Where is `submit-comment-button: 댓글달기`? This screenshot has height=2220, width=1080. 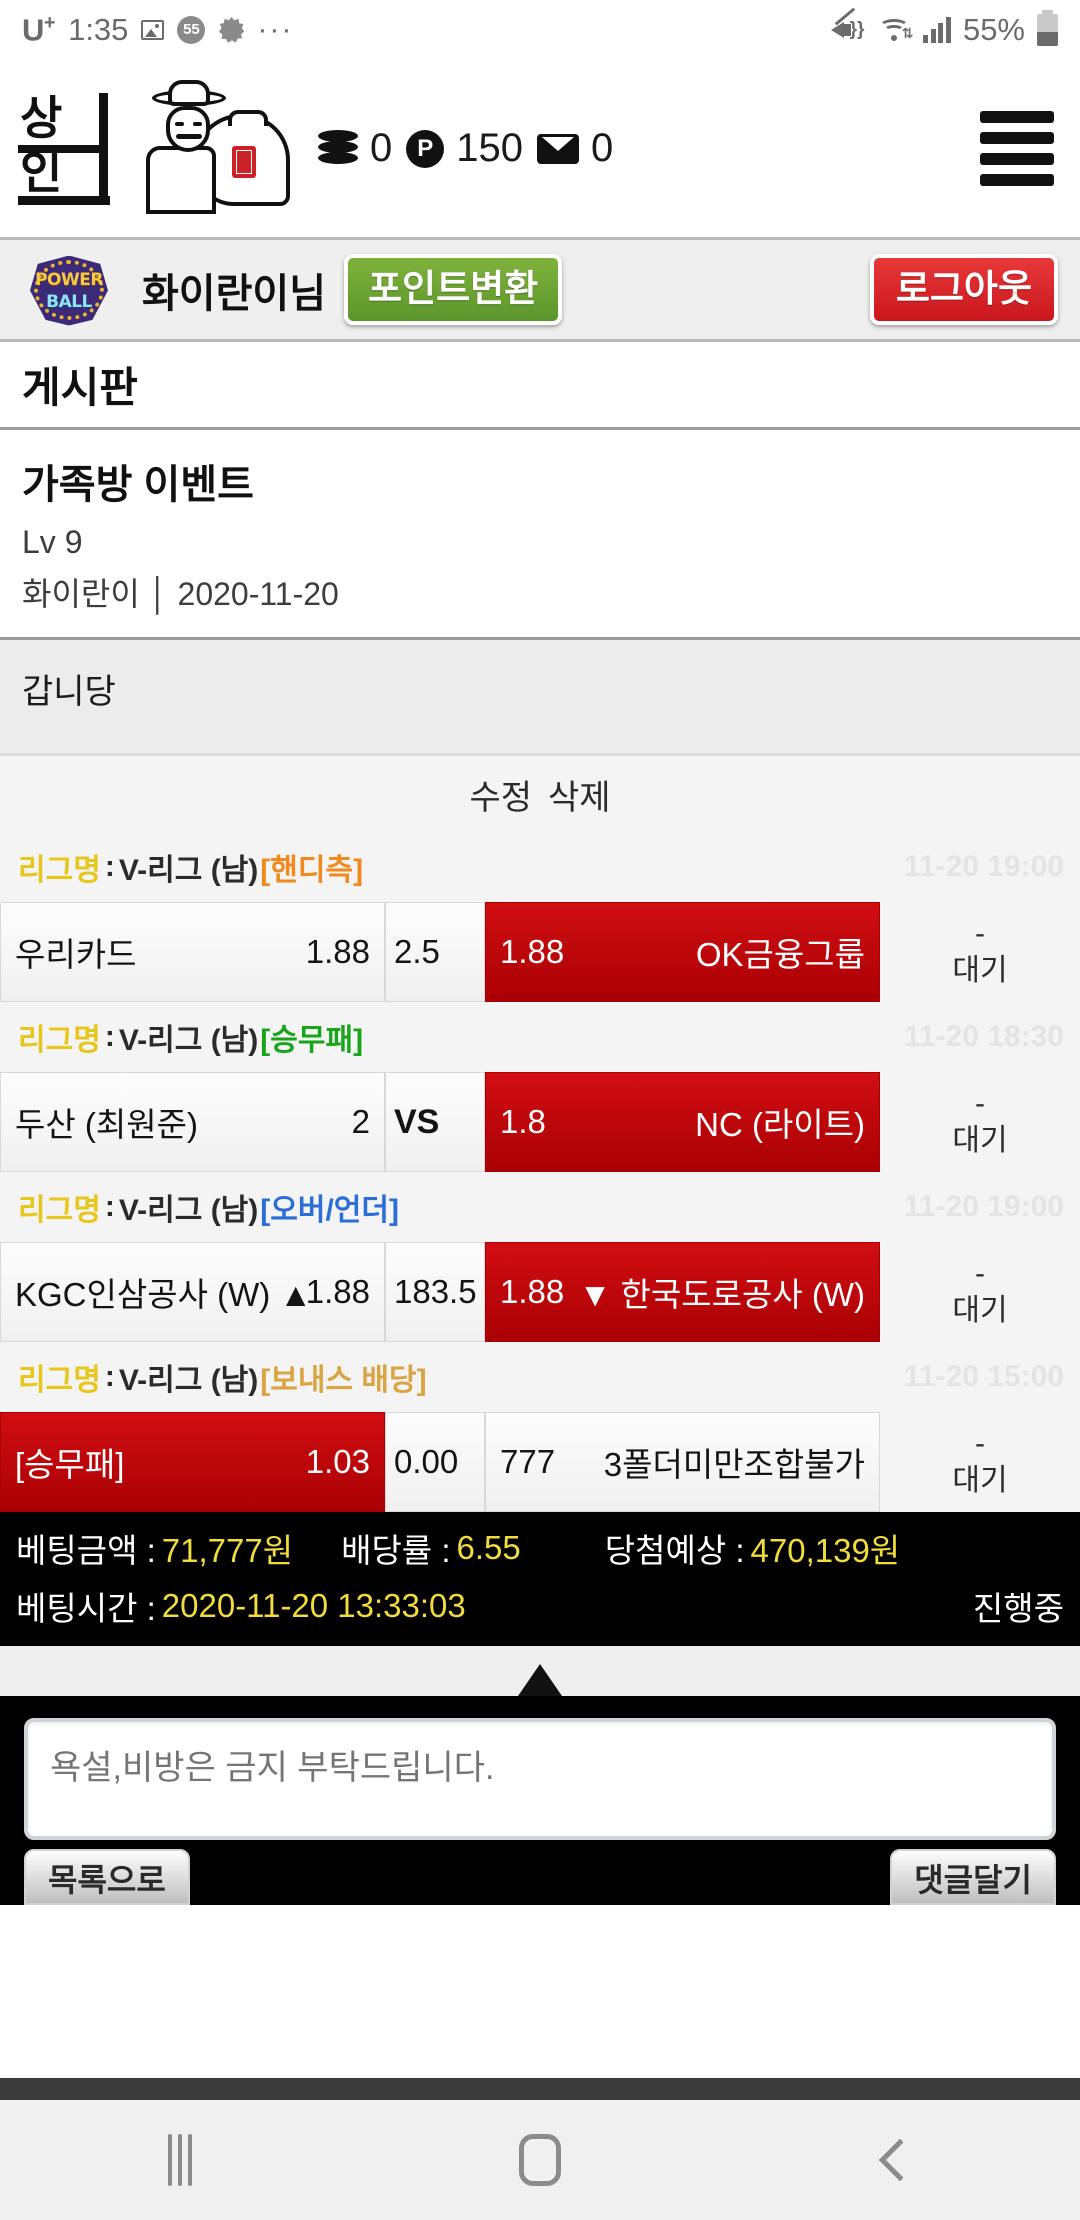 submit-comment-button: 댓글달기 is located at coordinates (973, 1877).